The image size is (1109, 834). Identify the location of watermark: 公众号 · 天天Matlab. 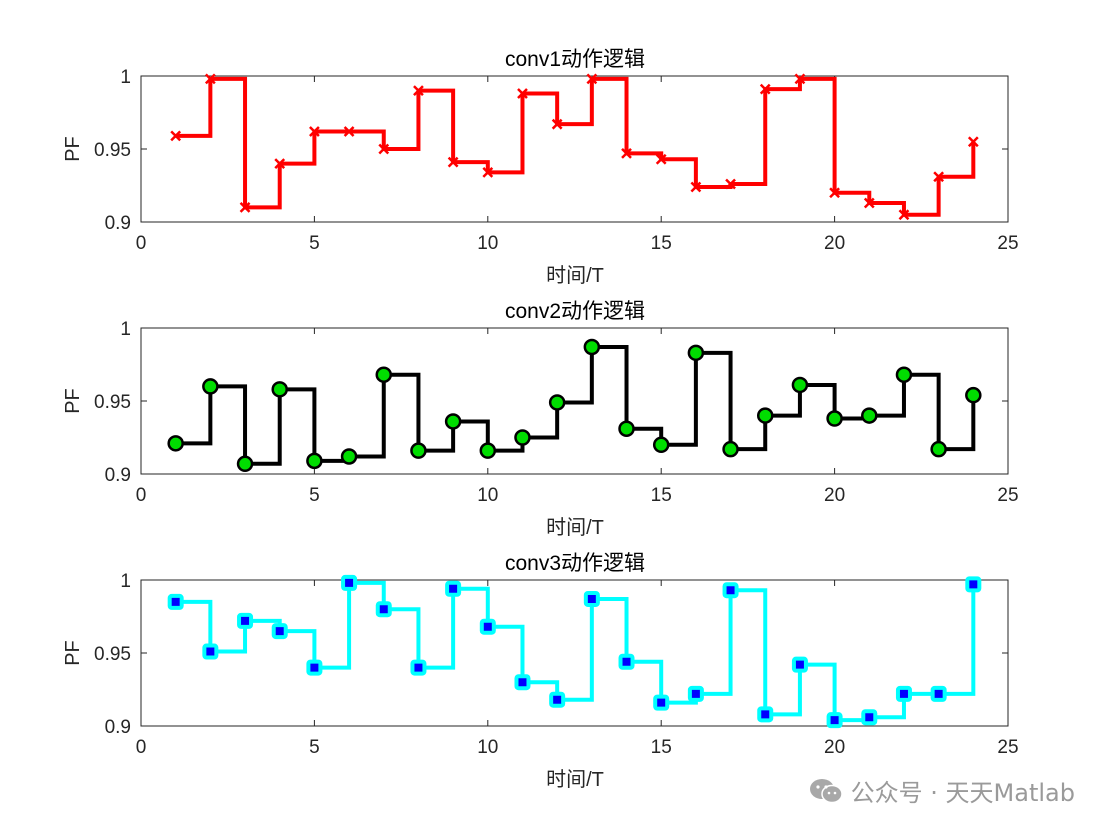
(942, 790).